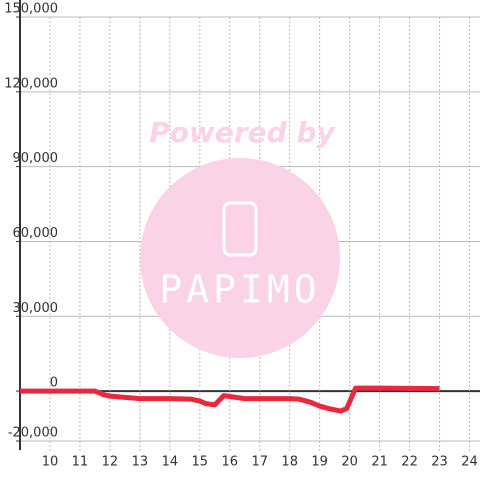  Describe the element at coordinates (110, 462) in the screenshot. I see `x-tick-label: 12` at that location.